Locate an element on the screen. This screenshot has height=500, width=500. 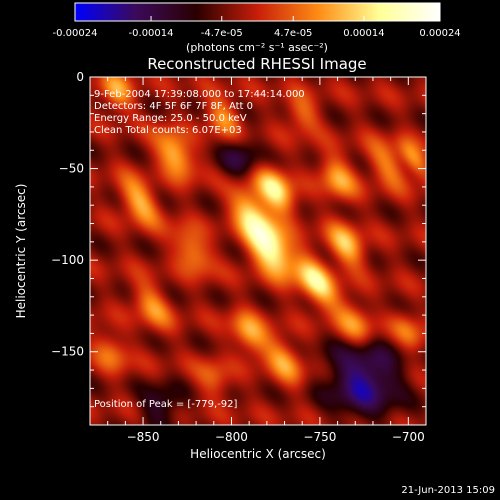
colorbar-units: (photons cm⁻² s⁻¹ asec⁻²) is located at coordinates (257, 47).